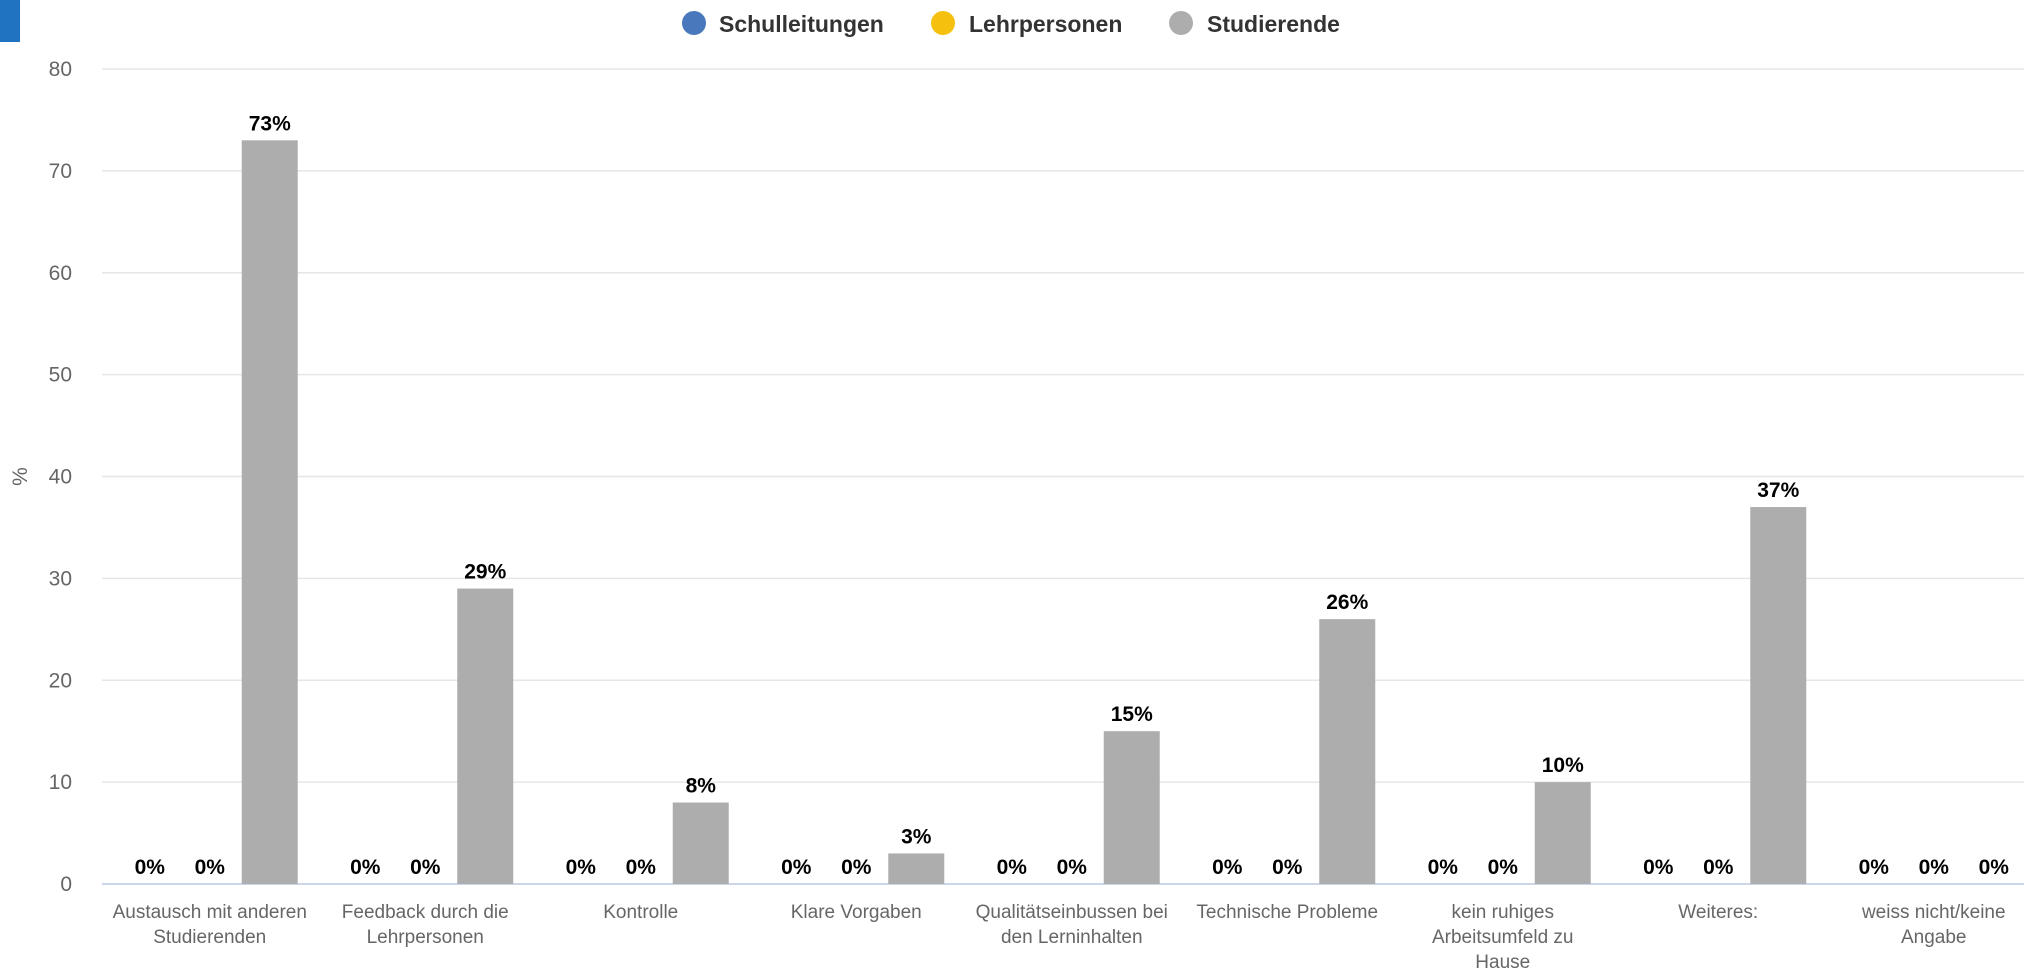  I want to click on x-category-label: Kontrolle, so click(640, 912).